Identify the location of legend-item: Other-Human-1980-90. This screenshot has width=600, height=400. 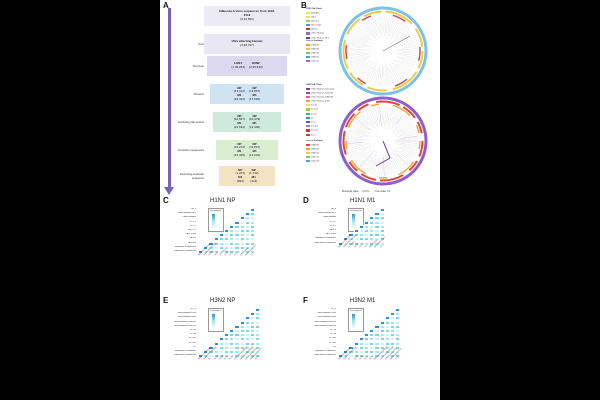
(320, 97).